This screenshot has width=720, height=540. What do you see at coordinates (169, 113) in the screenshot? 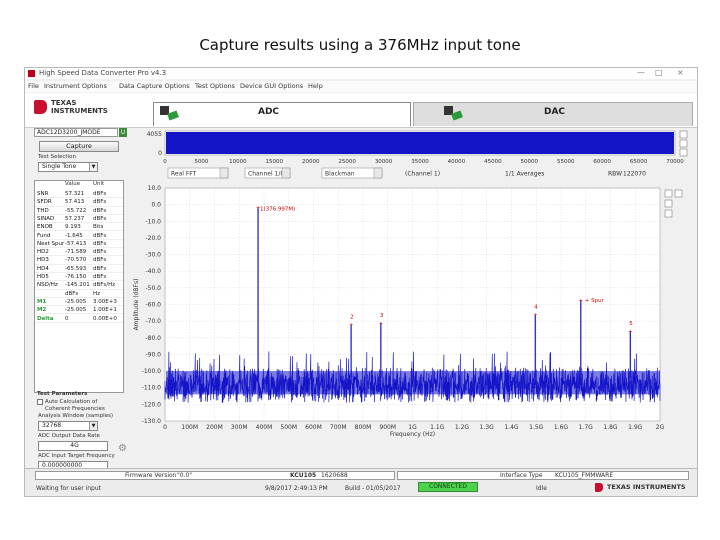
I see `adc-board-icon` at bounding box center [169, 113].